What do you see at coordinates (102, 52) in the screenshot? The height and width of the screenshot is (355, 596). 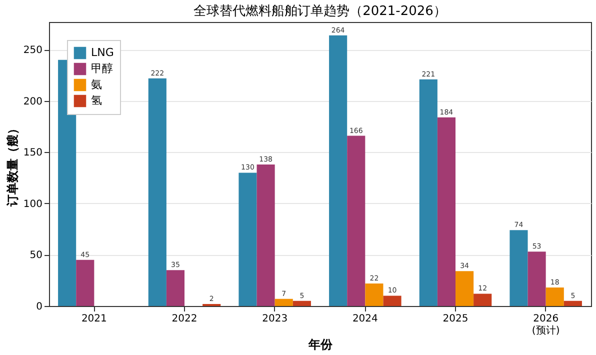 I see `legend-label: LNG` at bounding box center [102, 52].